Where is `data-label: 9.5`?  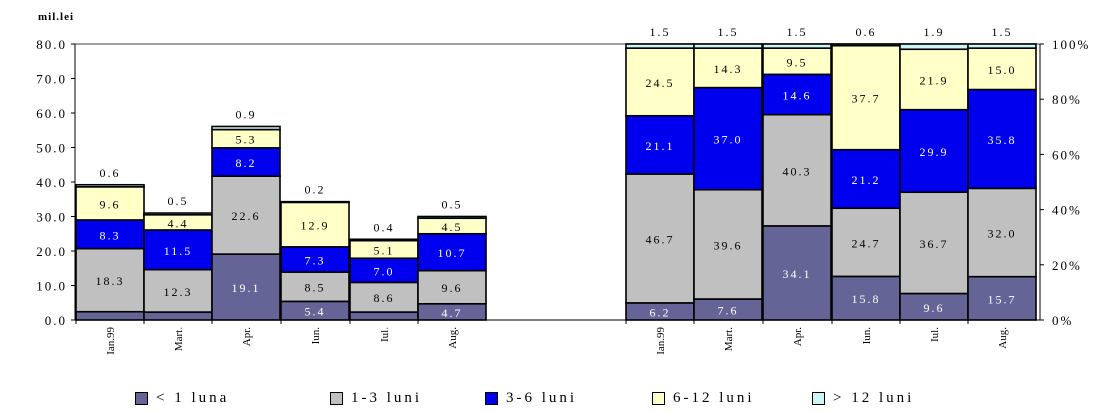
data-label: 9.5 is located at coordinates (797, 62).